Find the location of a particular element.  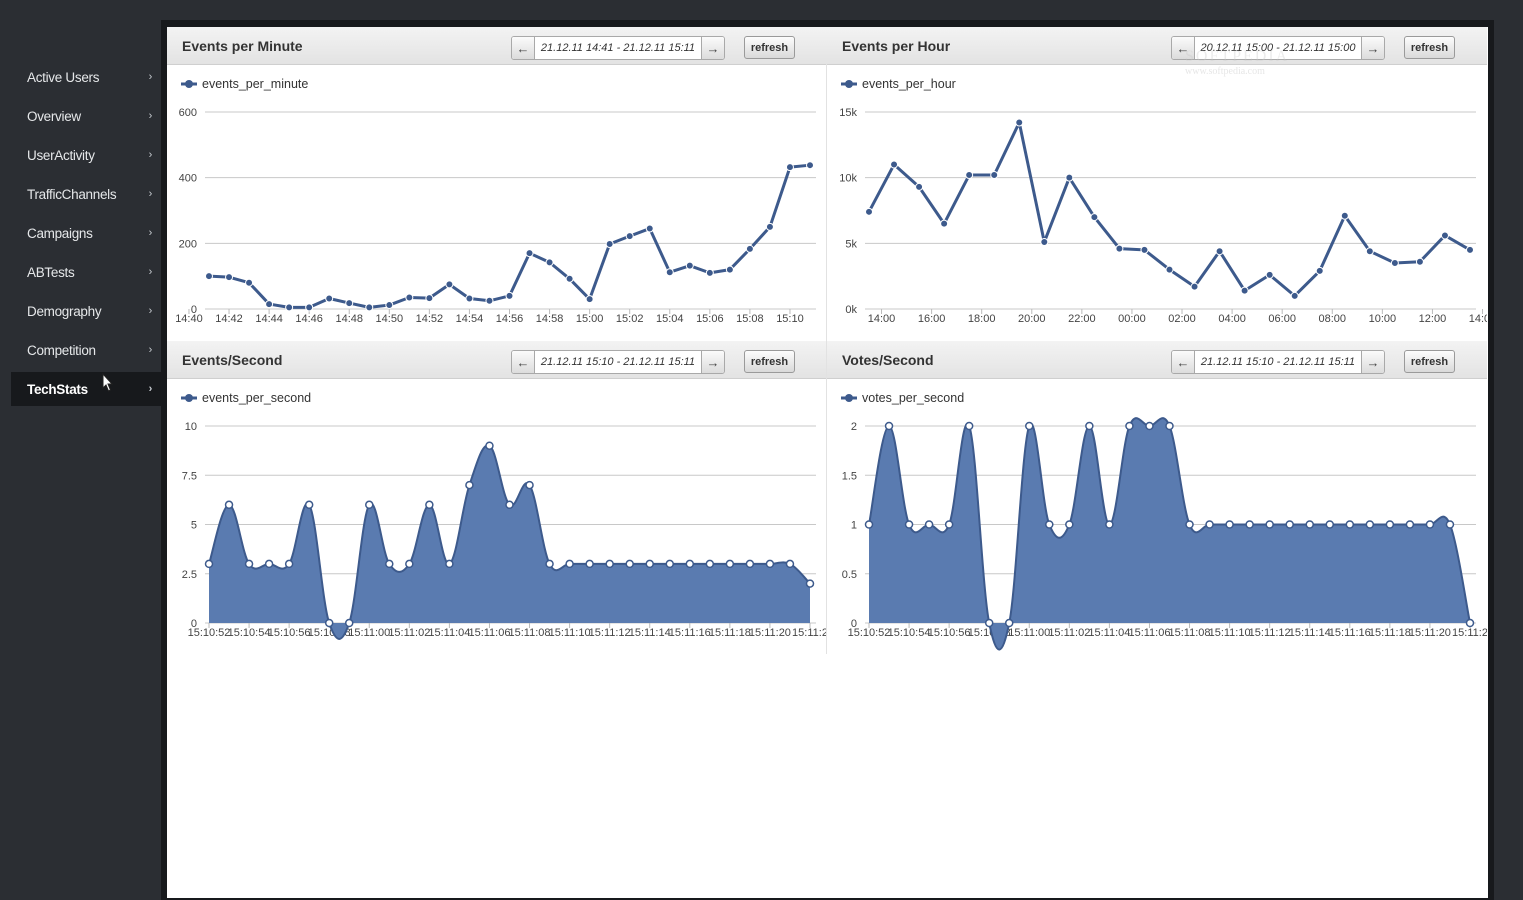

y-tick-label: 0.5 is located at coordinates (849, 575).